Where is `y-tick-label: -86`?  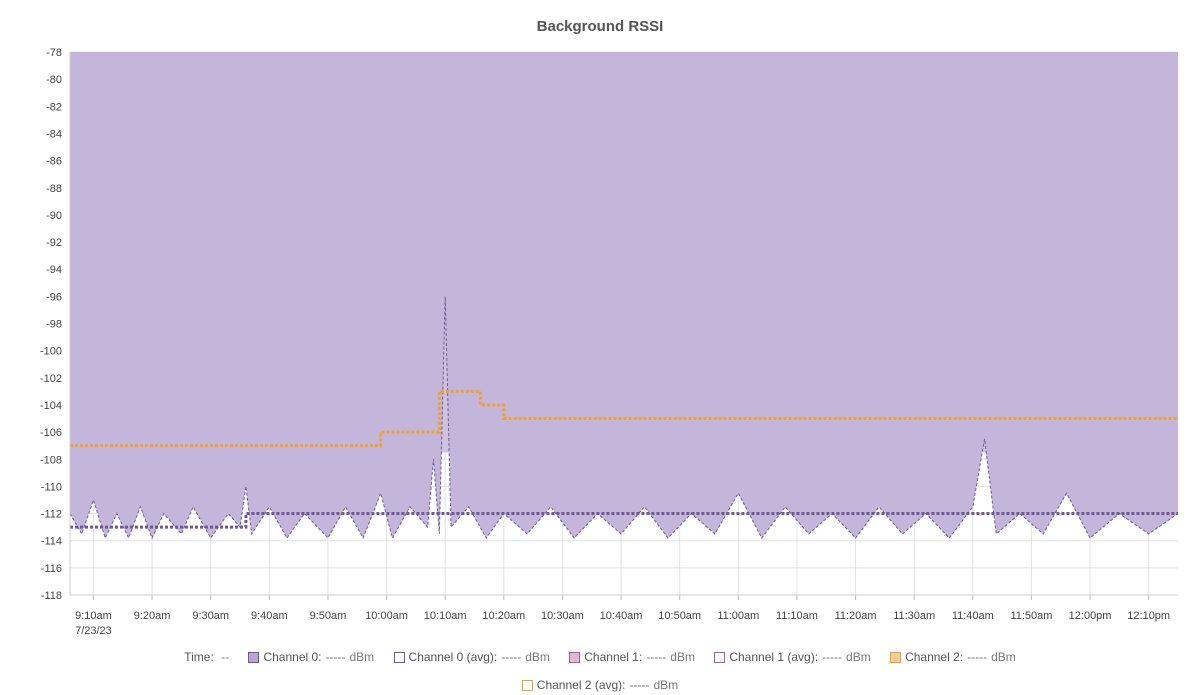
y-tick-label: -86 is located at coordinates (54, 162).